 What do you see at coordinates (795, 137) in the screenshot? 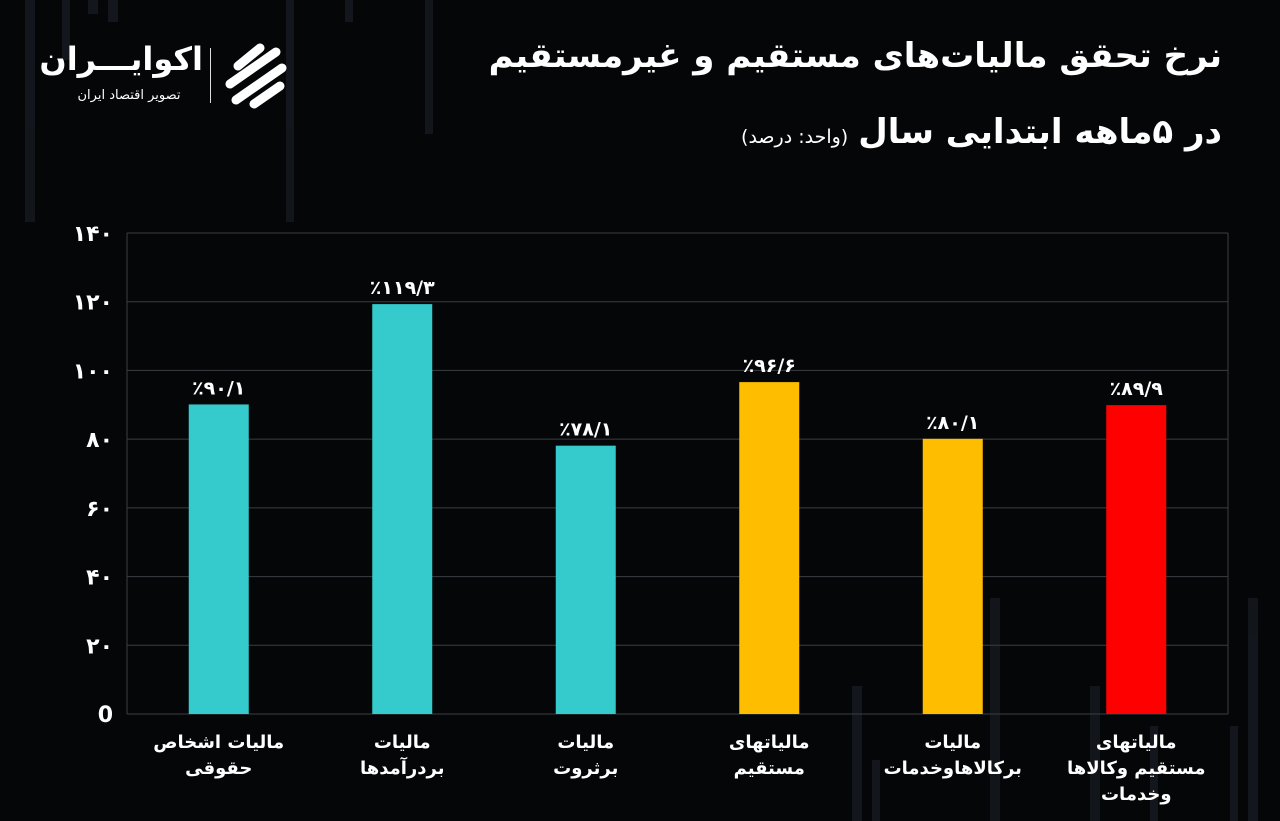
I see `unit-label: (واحد: درصد)` at bounding box center [795, 137].